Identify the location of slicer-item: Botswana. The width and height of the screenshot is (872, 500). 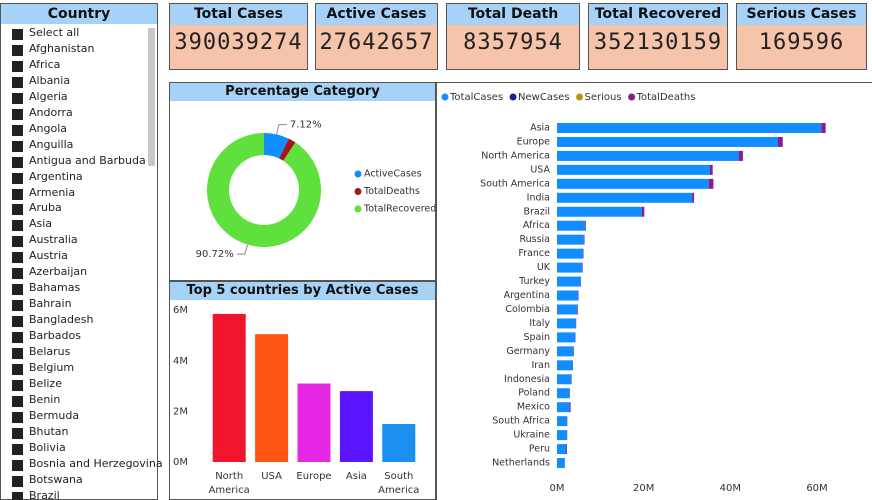
(56, 479).